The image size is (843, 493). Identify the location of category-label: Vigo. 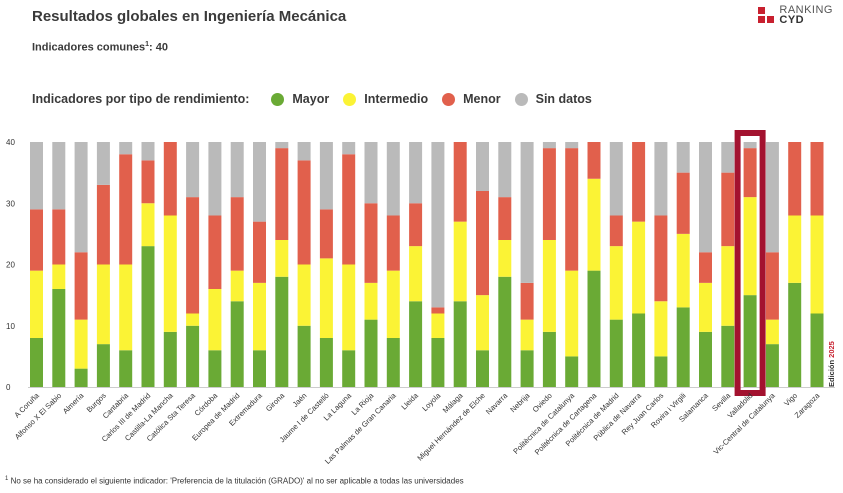
(790, 399).